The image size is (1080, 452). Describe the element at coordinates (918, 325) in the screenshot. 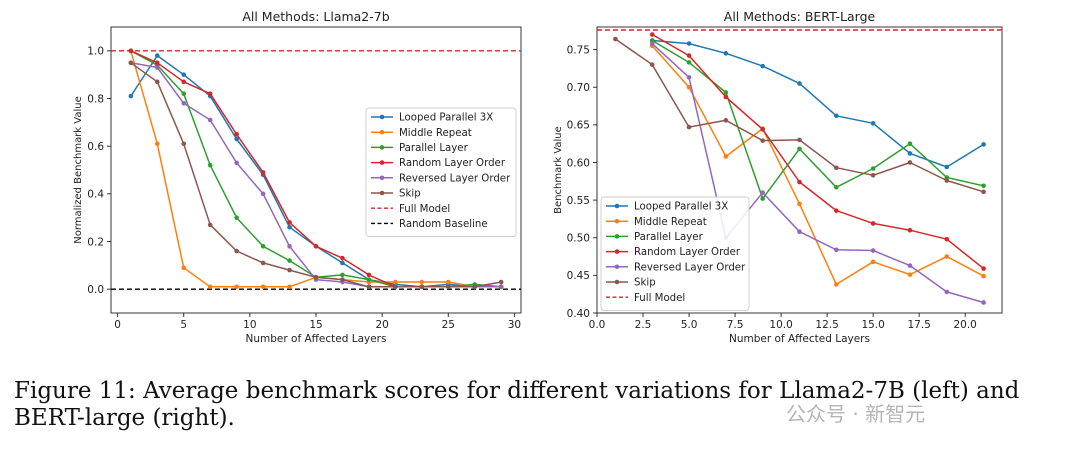

I see `x-tick-label: 17.5` at that location.